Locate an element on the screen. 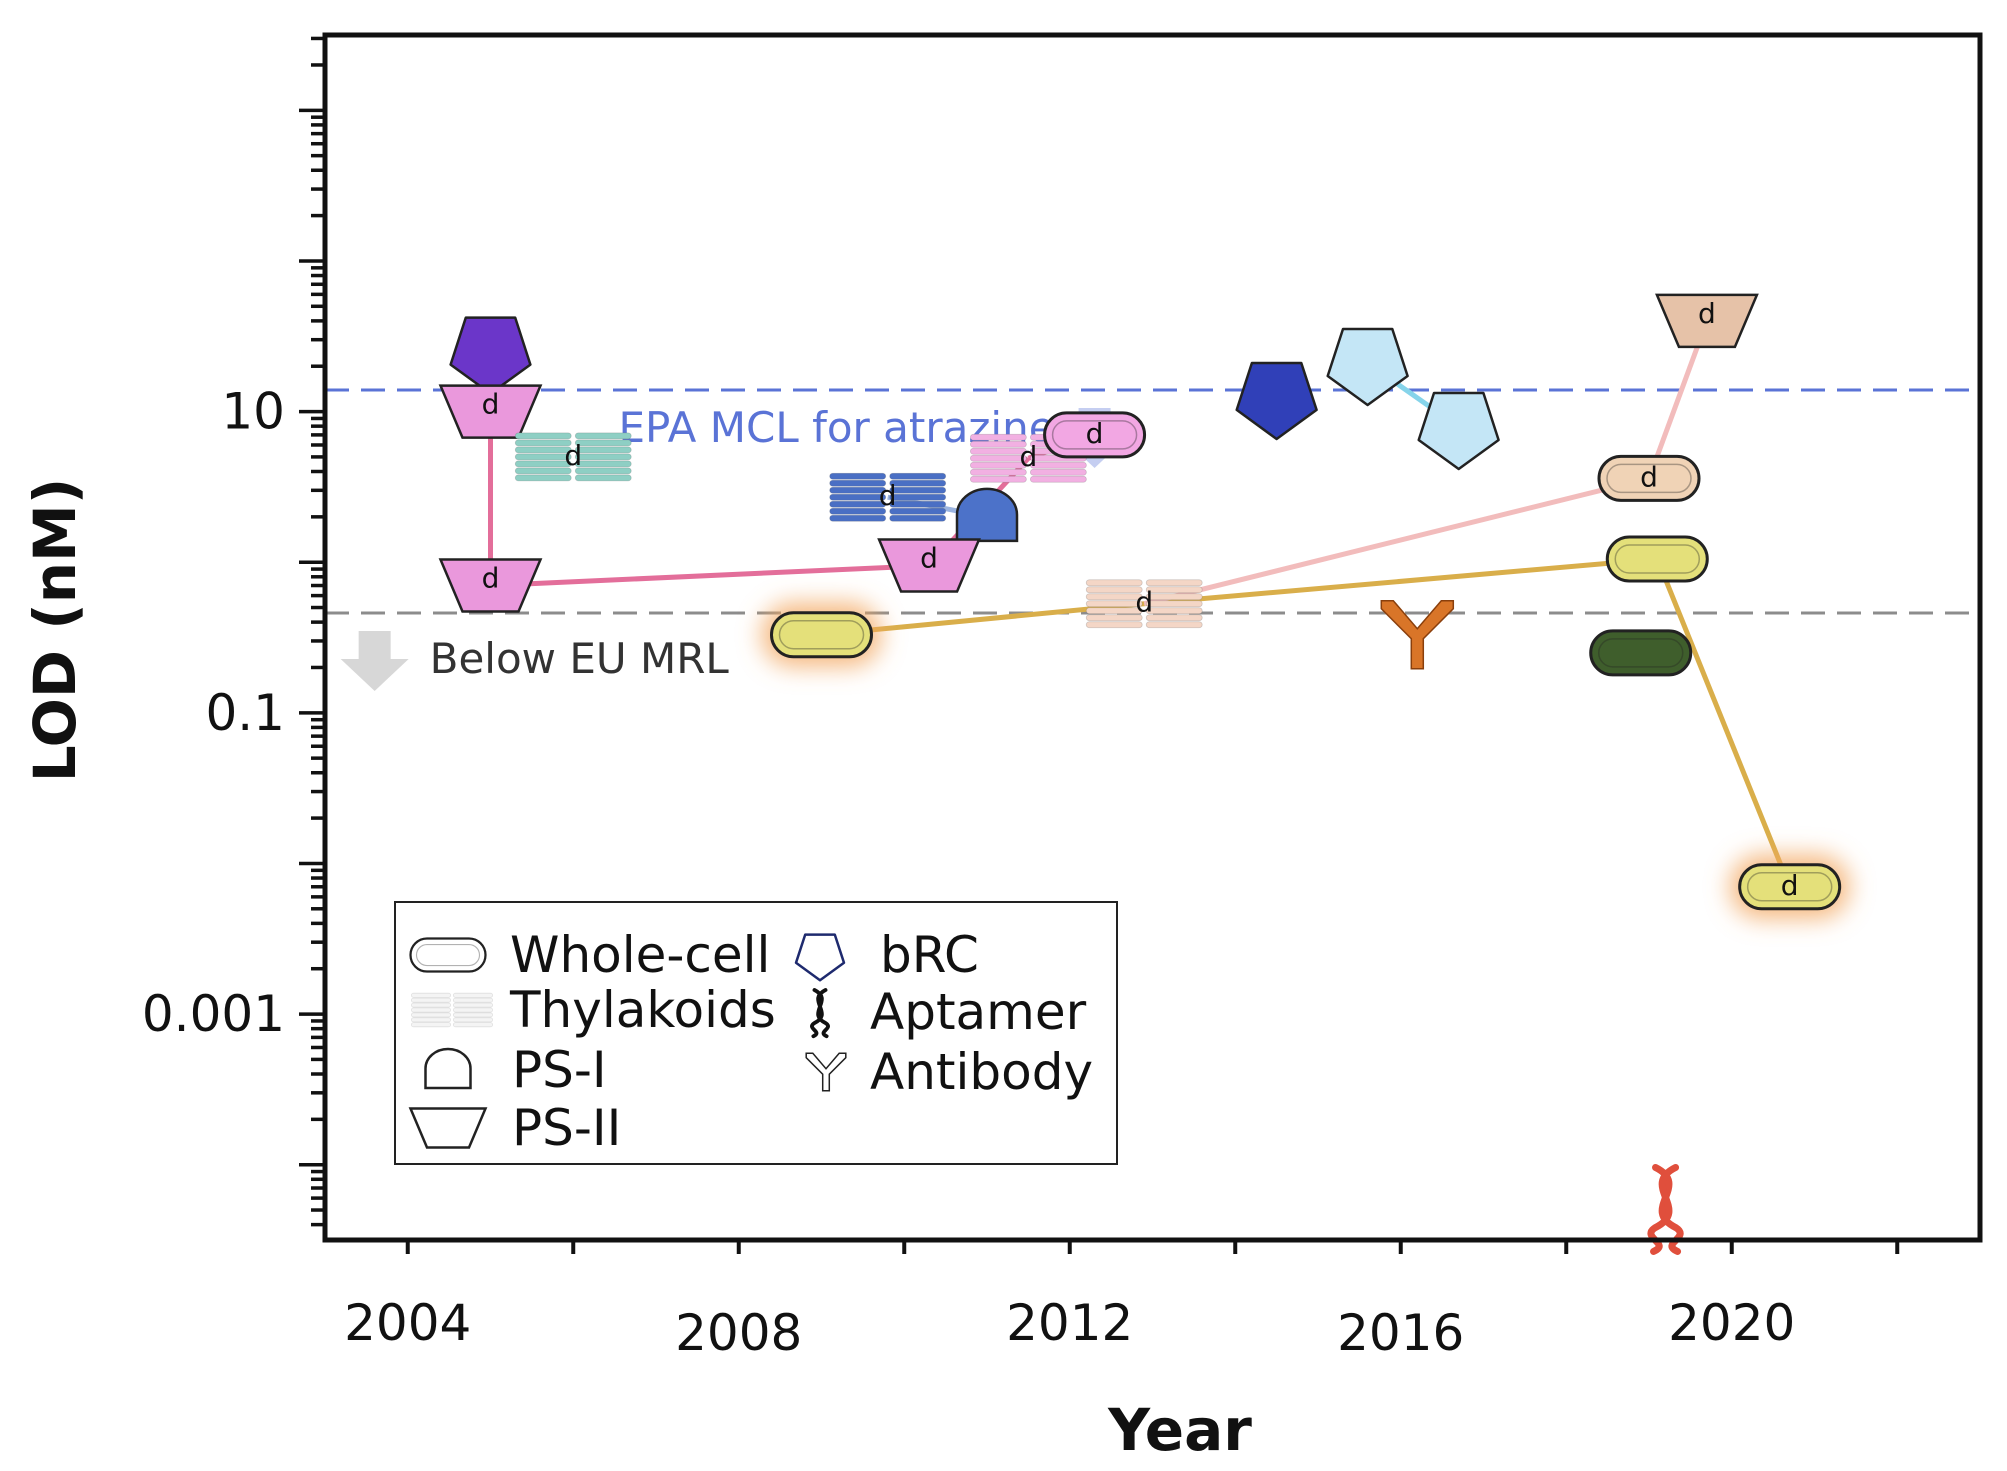  marker-p18-whole-cell is located at coordinates (1657, 559).